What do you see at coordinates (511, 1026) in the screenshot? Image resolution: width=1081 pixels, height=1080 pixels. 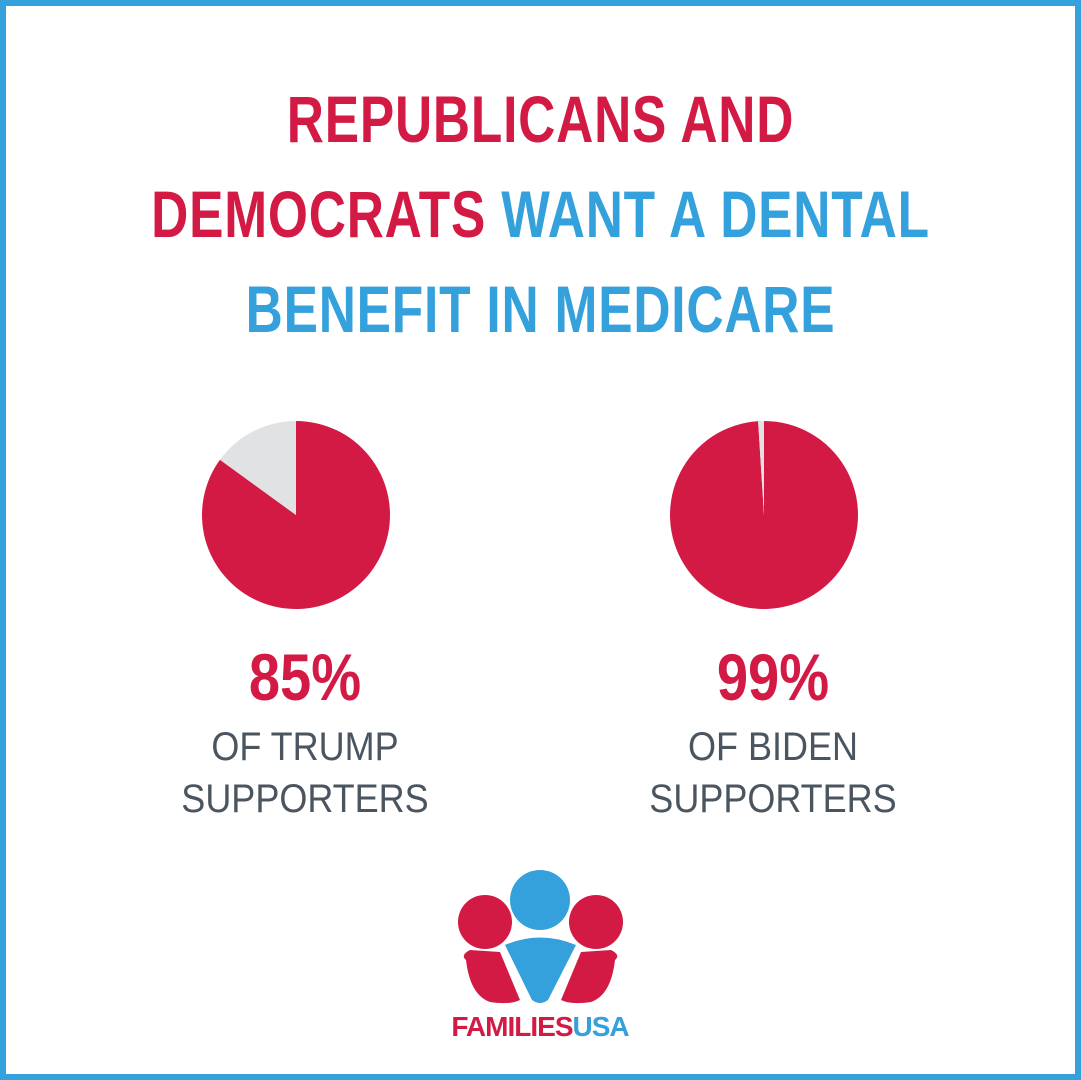 I see `logo-families: FAMILIES` at bounding box center [511, 1026].